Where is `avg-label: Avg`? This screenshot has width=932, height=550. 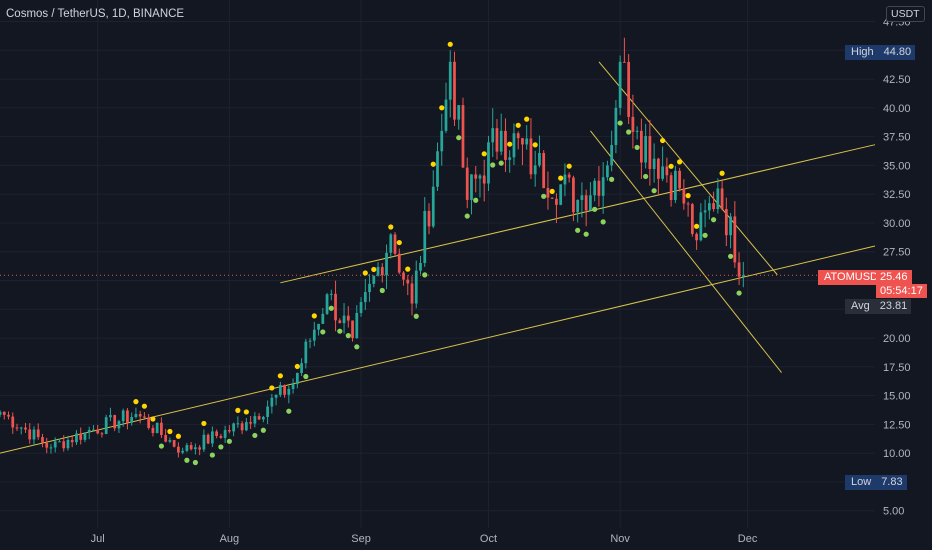 avg-label: Avg is located at coordinates (860, 306).